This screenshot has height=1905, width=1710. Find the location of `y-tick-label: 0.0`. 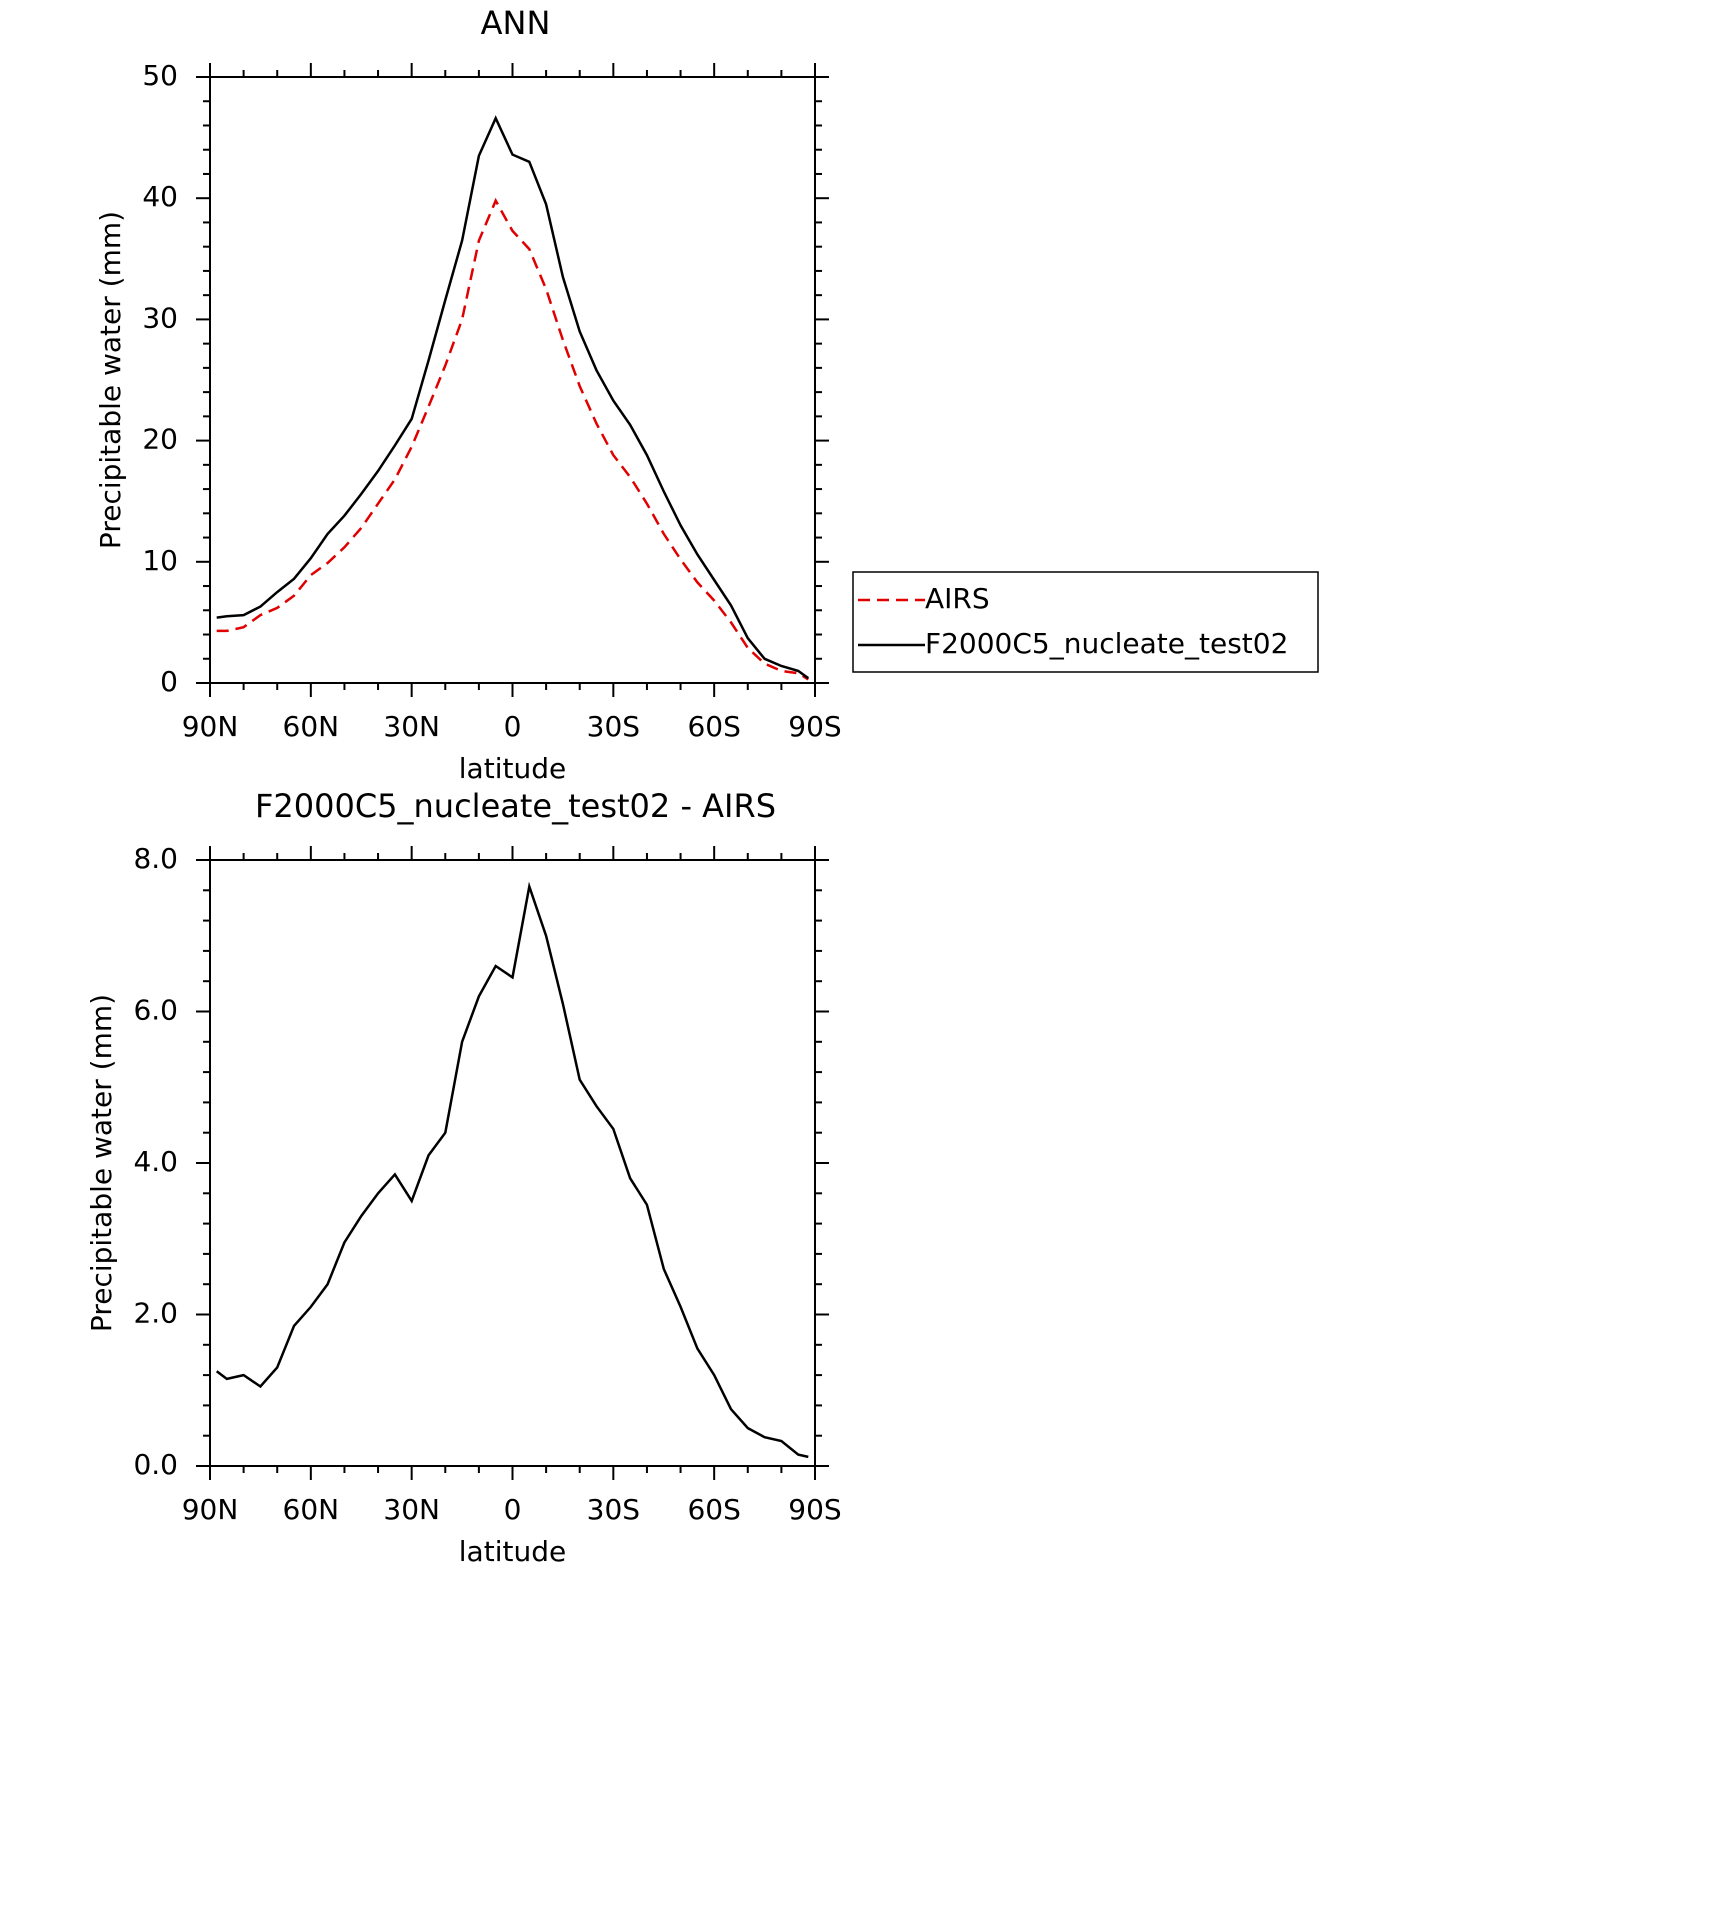

y-tick-label: 0.0 is located at coordinates (155, 1464).